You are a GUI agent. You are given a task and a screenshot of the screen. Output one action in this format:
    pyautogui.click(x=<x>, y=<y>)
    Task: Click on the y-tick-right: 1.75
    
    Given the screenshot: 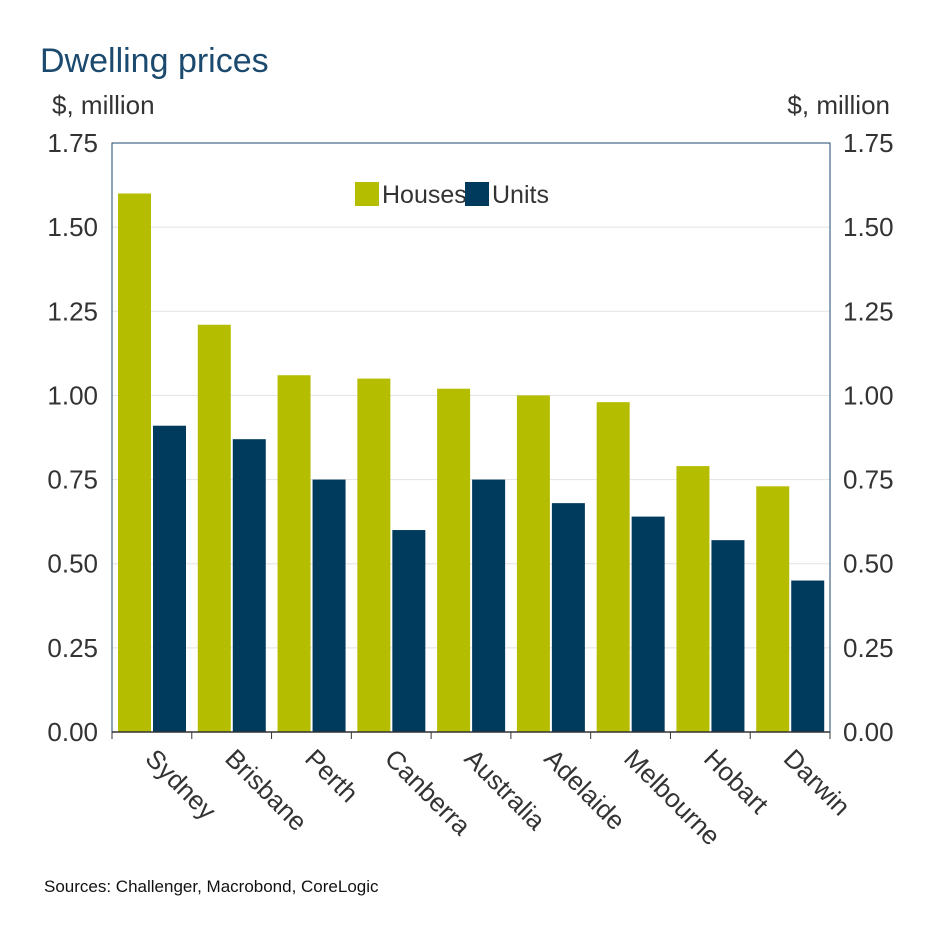 What is the action you would take?
    pyautogui.click(x=868, y=143)
    